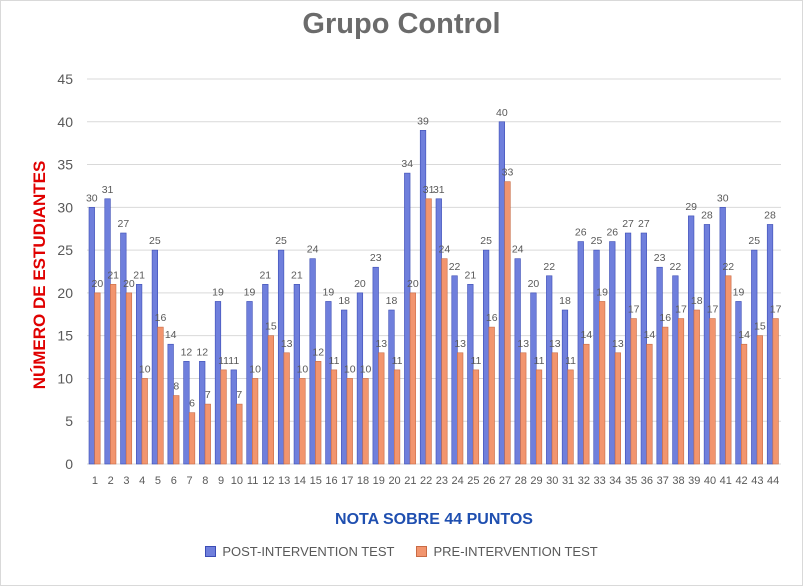  I want to click on x-tick-label: 23, so click(442, 481).